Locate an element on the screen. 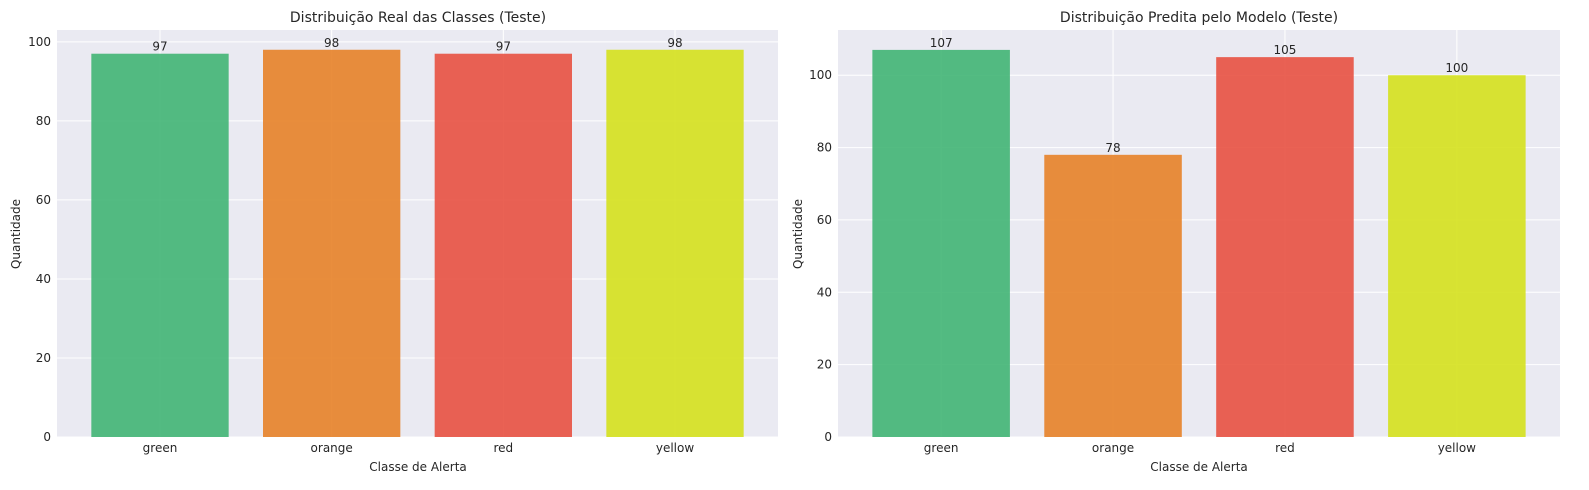 This screenshot has width=1589, height=490. chart-title: Distribuição Real das Classes (Teste) is located at coordinates (418, 18).